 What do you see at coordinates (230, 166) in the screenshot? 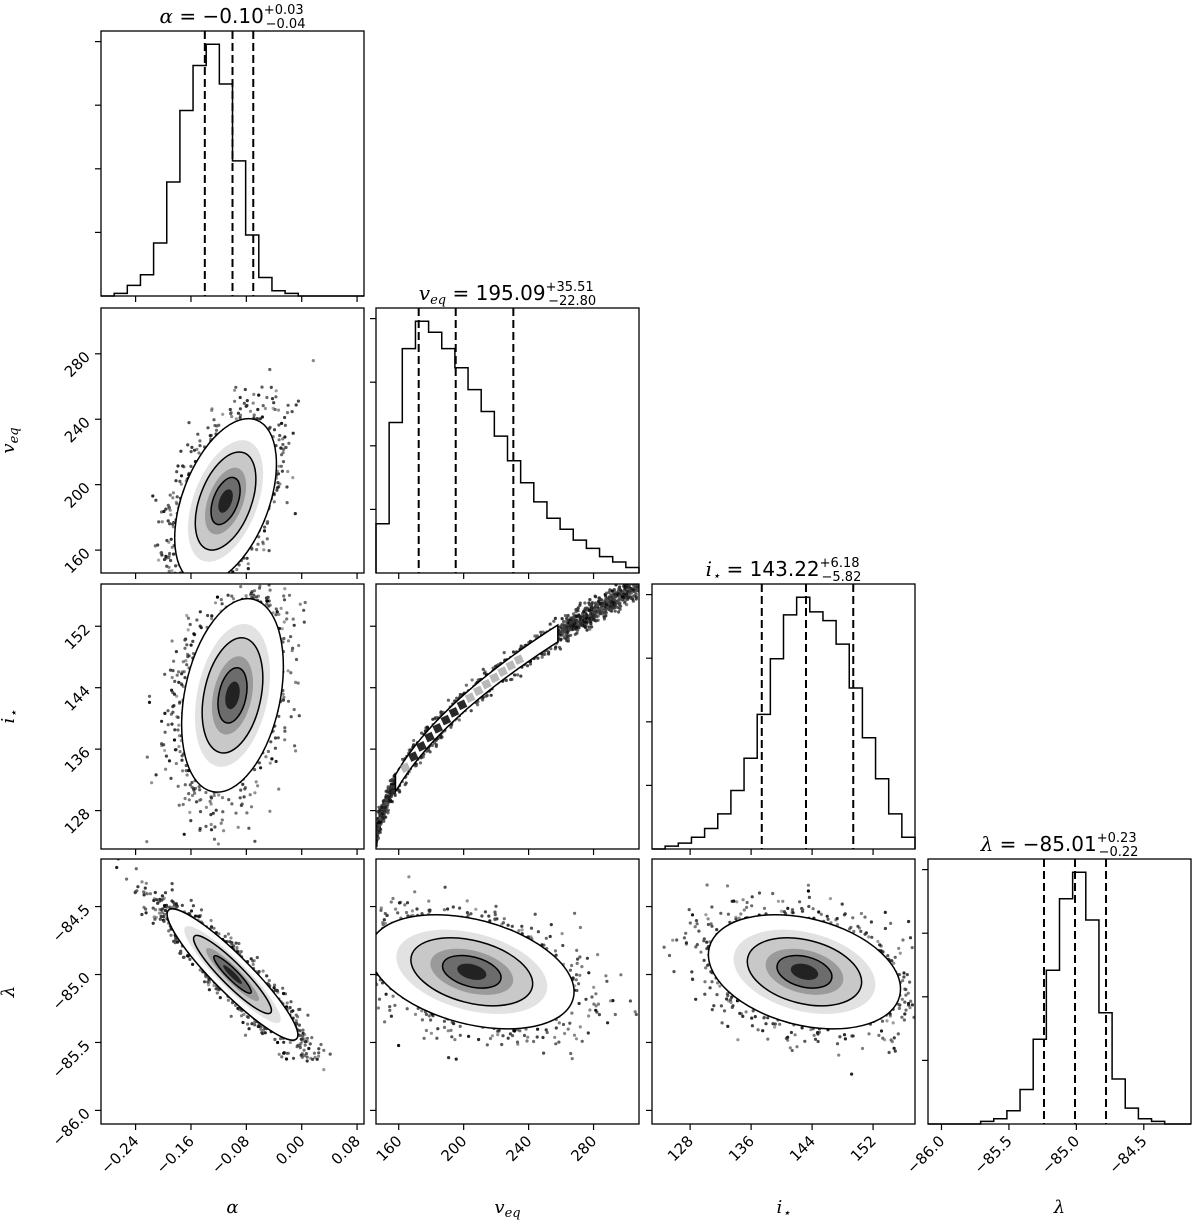
I see `histogram-alpha` at bounding box center [230, 166].